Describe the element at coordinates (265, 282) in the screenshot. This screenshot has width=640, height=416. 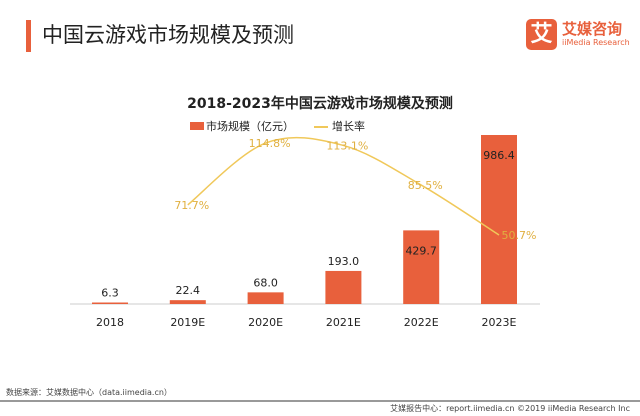
I see `bar-label: 68.0` at that location.